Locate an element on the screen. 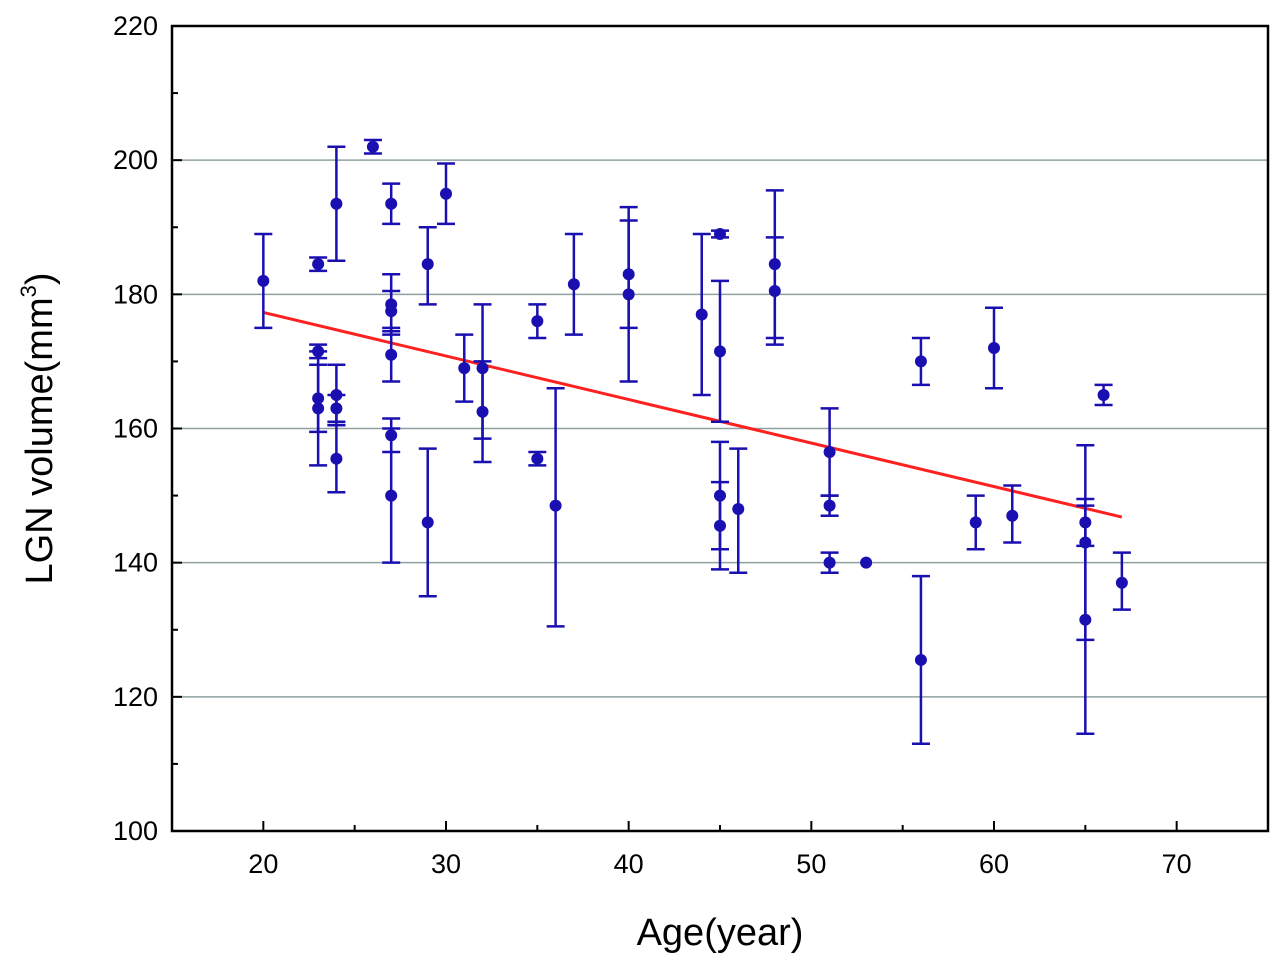  y-tick-label: 220 is located at coordinates (135, 26).